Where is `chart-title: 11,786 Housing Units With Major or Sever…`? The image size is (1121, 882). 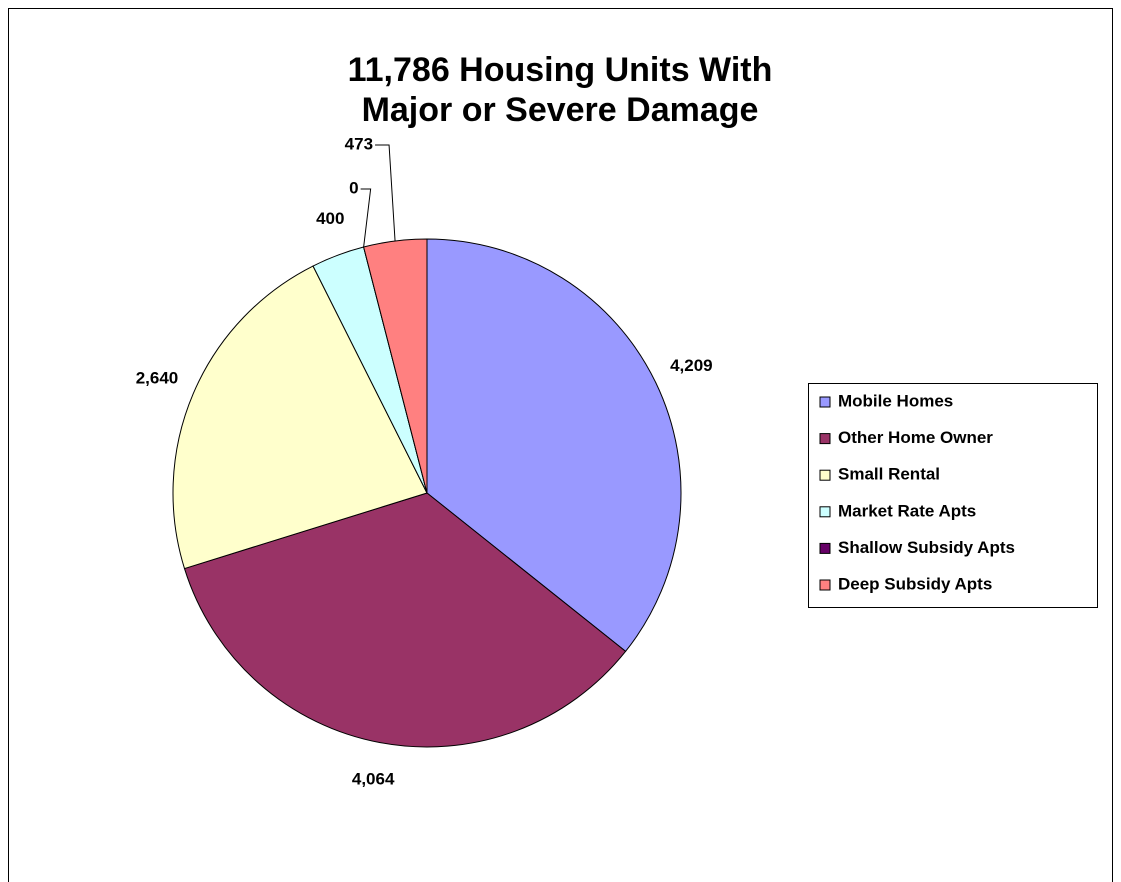 chart-title: 11,786 Housing Units With Major or Sever… is located at coordinates (560, 90).